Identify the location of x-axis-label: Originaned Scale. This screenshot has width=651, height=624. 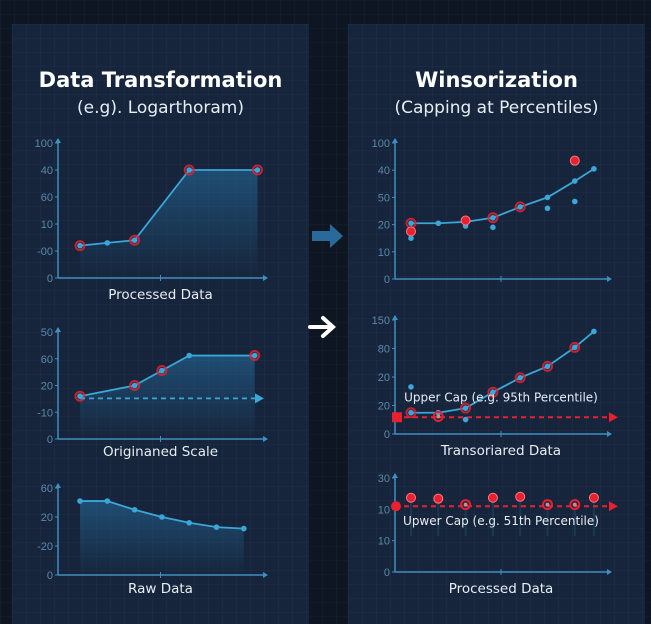
(160, 452).